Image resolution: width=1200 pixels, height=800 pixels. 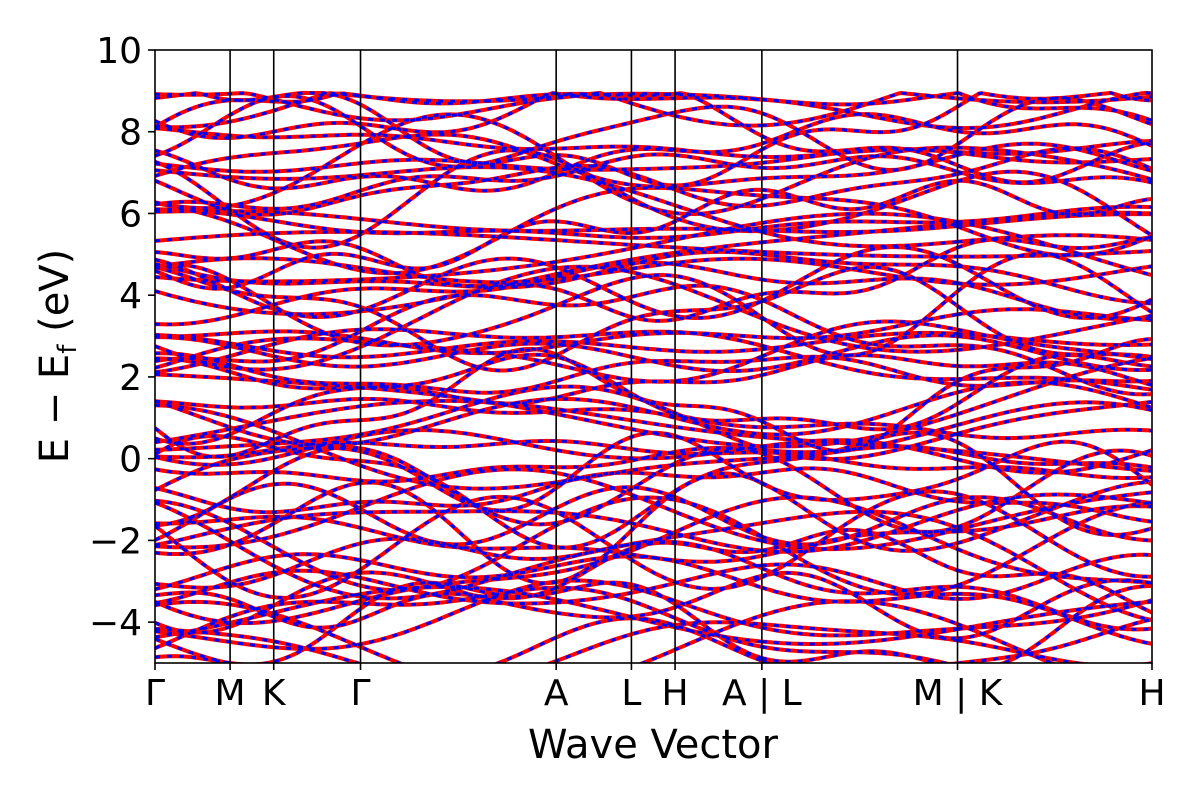 I want to click on x-tick-label: M | K, so click(x=958, y=693).